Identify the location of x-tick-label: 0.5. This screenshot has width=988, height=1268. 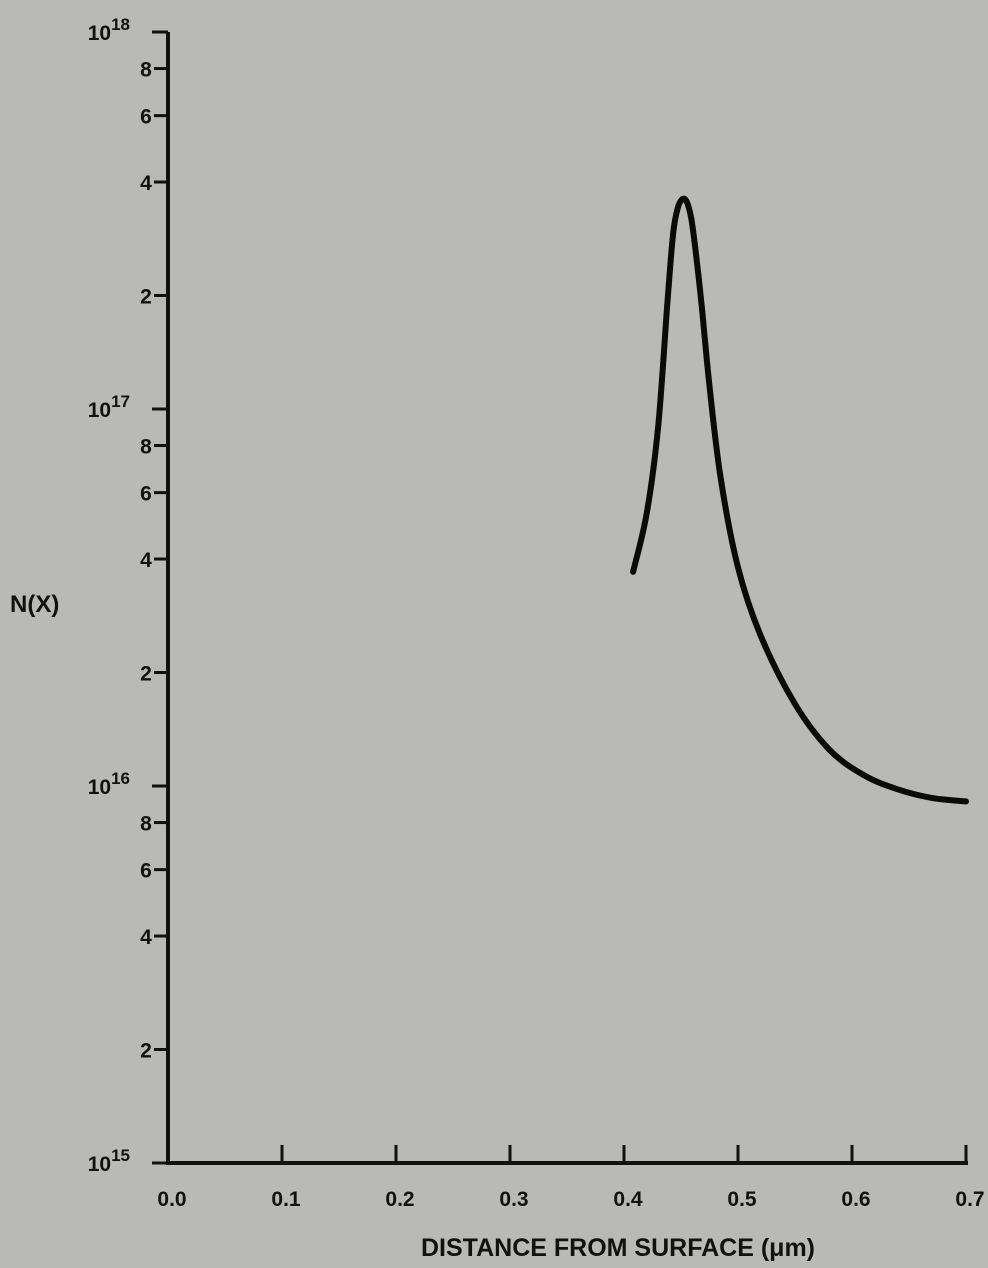
(742, 1199).